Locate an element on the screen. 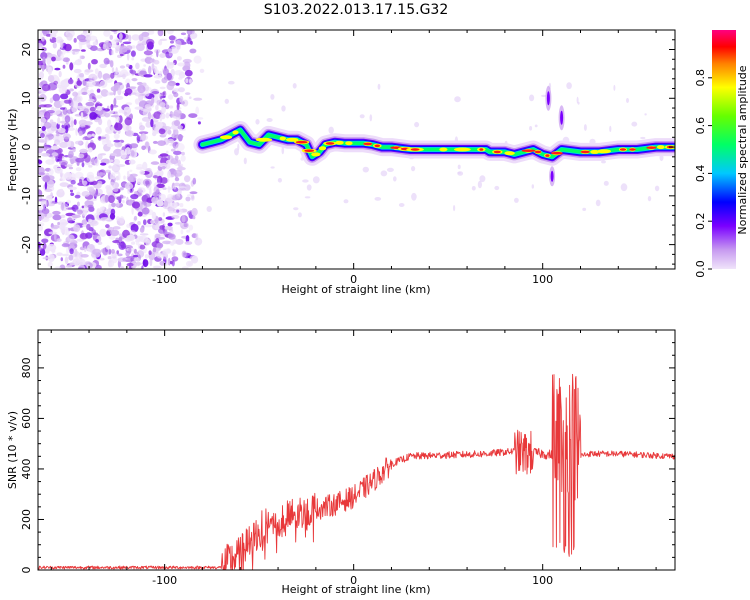 The width and height of the screenshot is (750, 600). x-tick-label: -100 is located at coordinates (164, 279).